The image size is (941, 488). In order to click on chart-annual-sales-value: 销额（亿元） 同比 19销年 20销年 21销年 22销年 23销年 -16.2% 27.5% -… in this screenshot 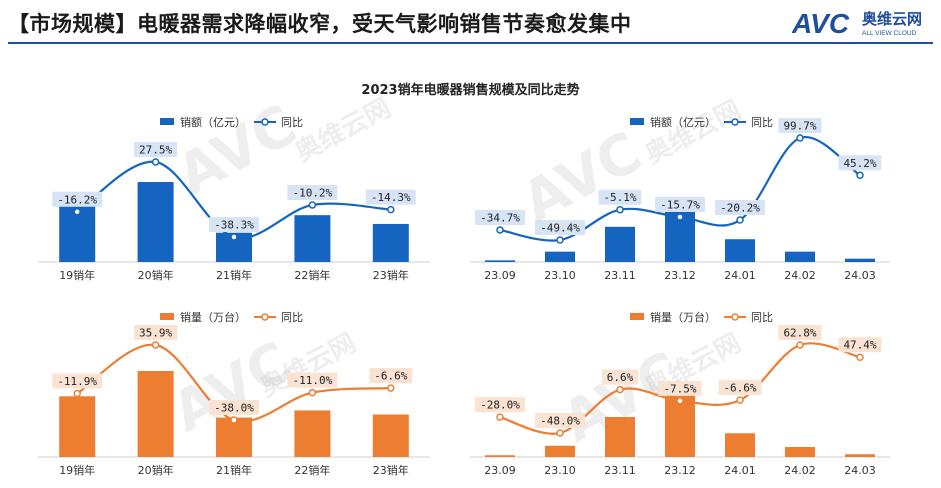, I will do `click(234, 198)`.